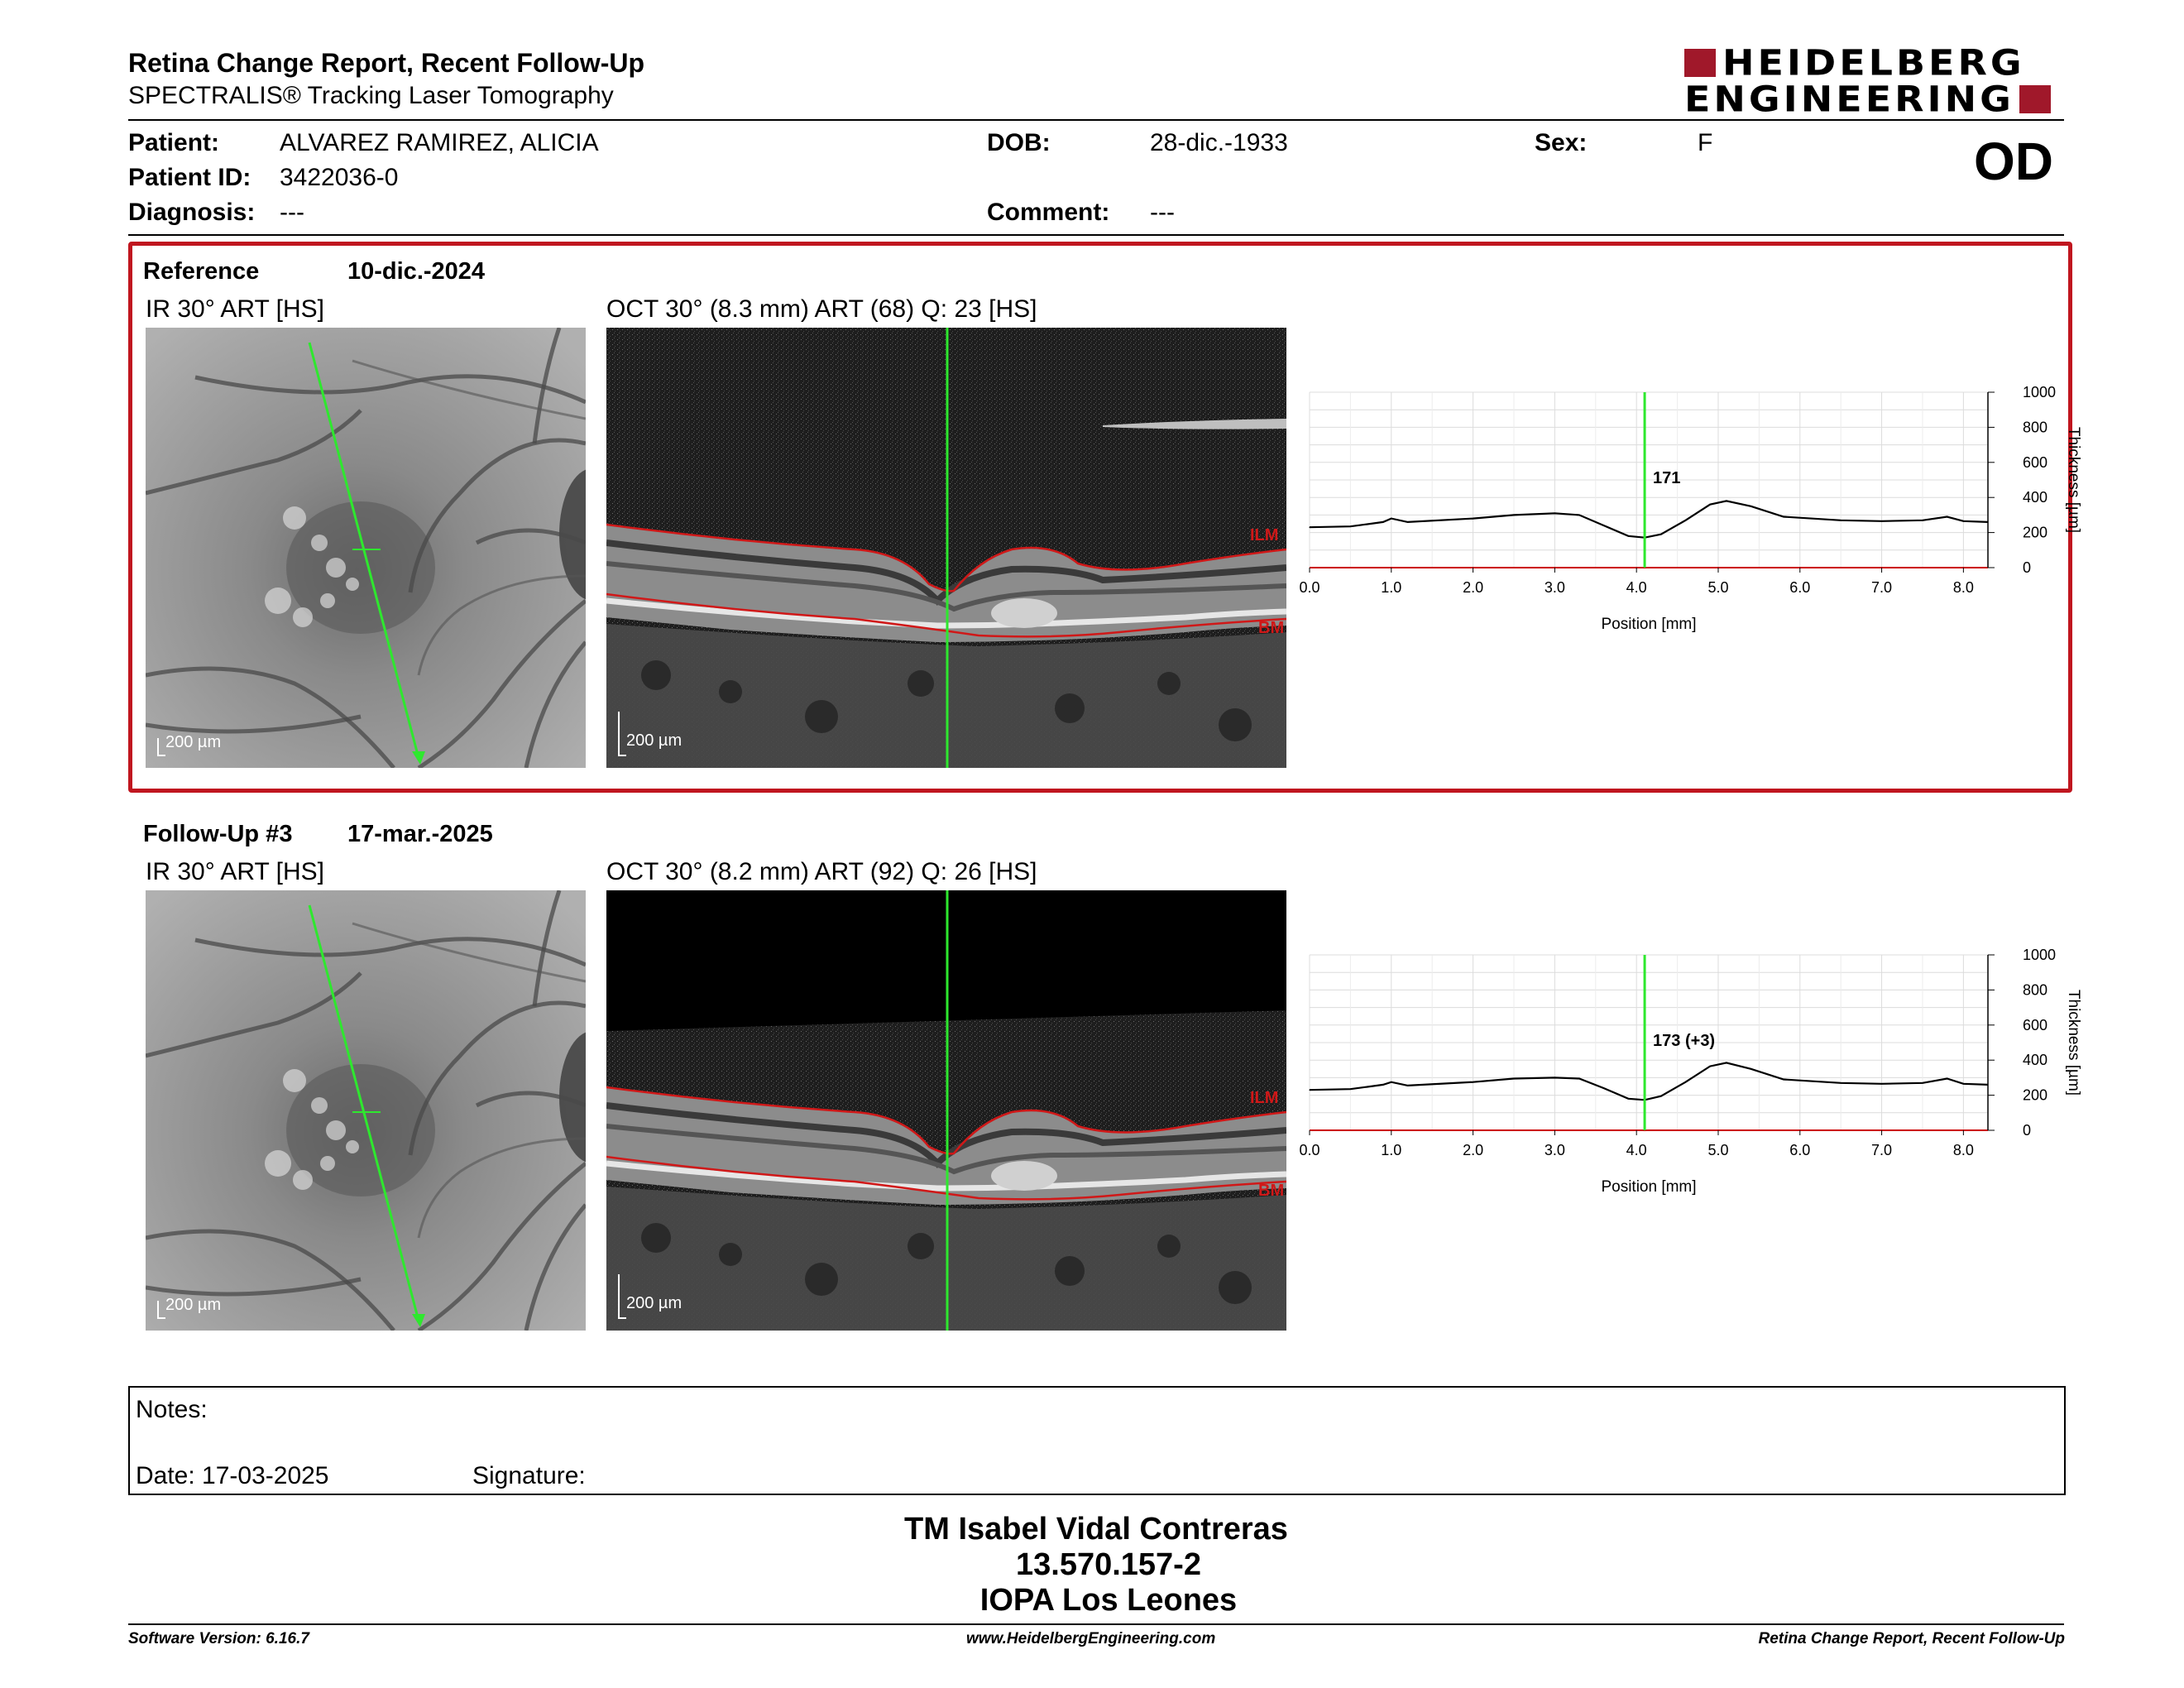 The image size is (2184, 1688). Describe the element at coordinates (366, 1110) in the screenshot. I see `ir-fundus-image: 200 µm` at that location.